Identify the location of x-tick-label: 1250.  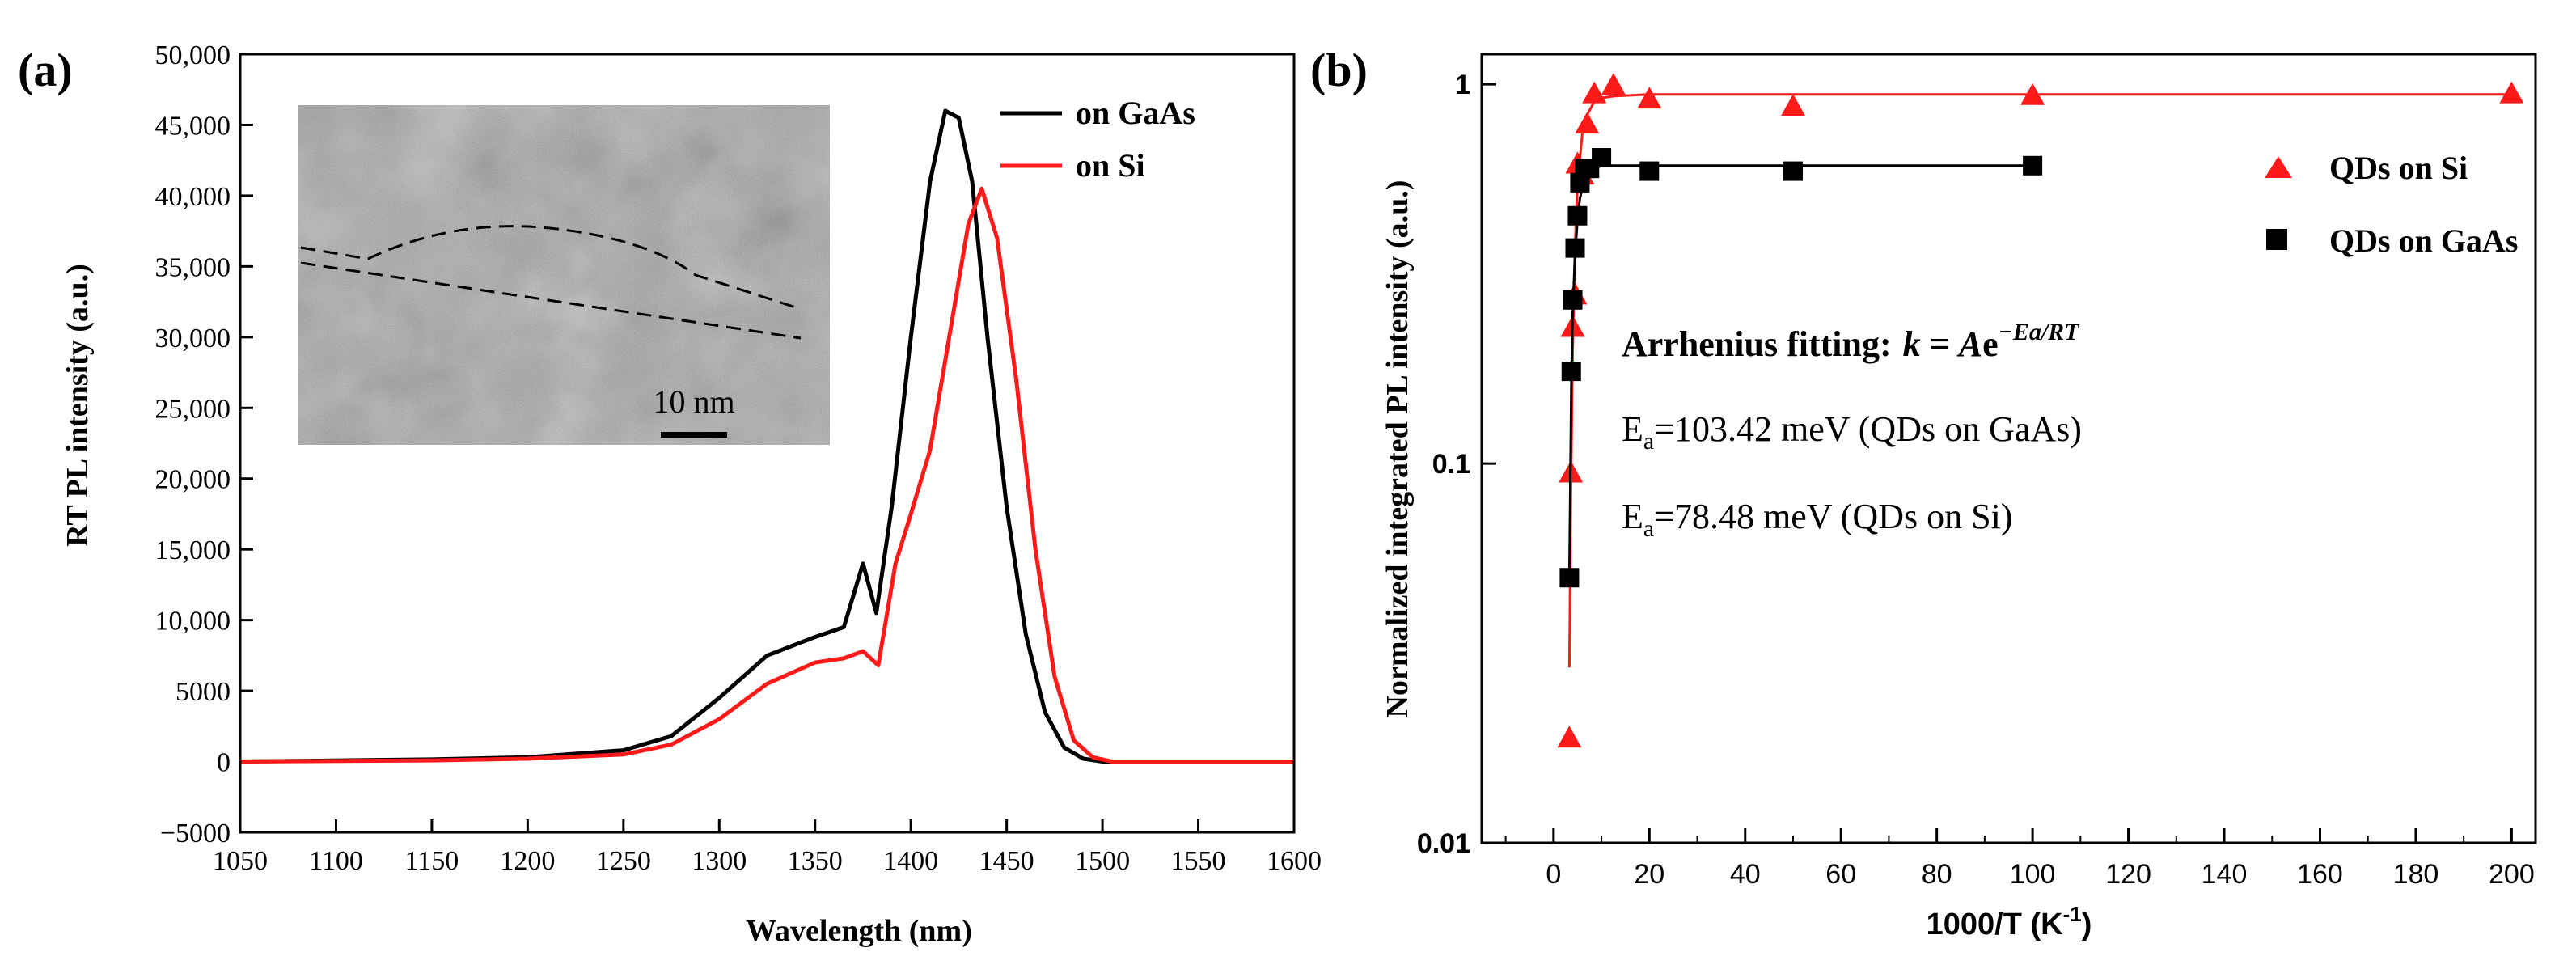
(624, 861).